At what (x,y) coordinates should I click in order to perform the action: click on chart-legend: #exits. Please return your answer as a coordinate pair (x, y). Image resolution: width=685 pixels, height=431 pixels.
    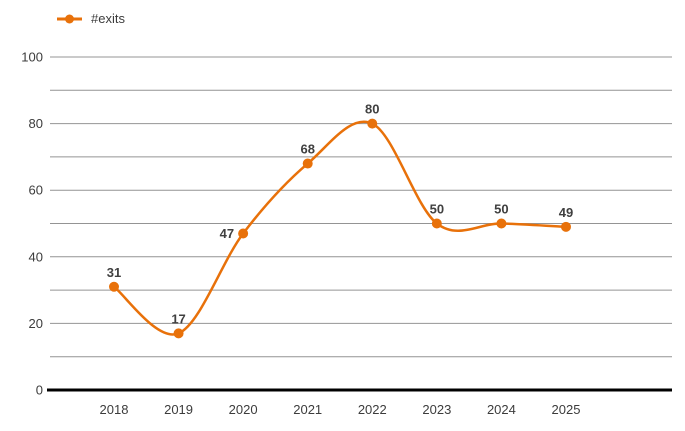
    Looking at the image, I should click on (90, 19).